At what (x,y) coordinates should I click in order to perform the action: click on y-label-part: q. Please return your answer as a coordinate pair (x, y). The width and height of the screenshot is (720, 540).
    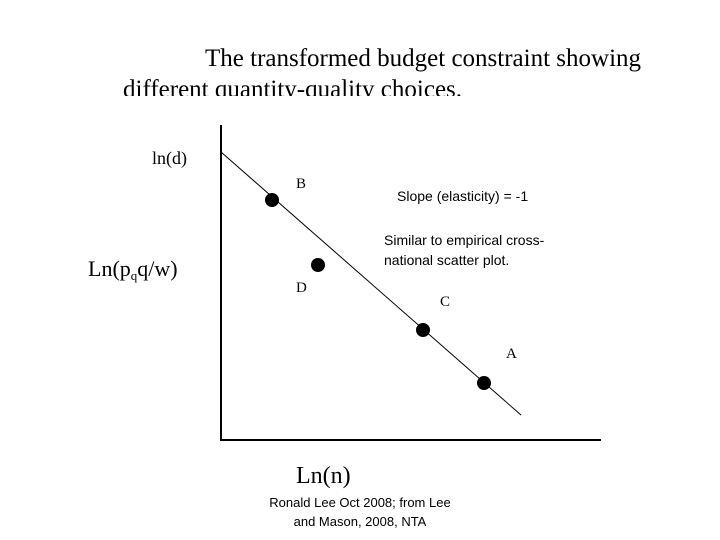
    Looking at the image, I should click on (134, 275).